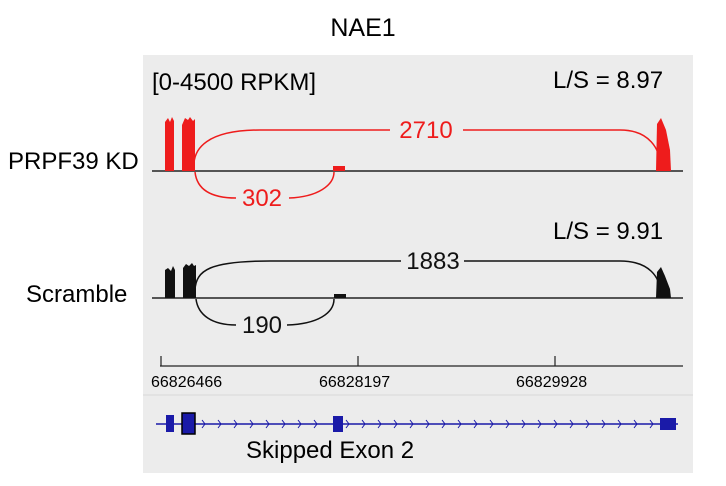 The image size is (726, 486). What do you see at coordinates (262, 198) in the screenshot?
I see `junction-count-short-track-1: 302` at bounding box center [262, 198].